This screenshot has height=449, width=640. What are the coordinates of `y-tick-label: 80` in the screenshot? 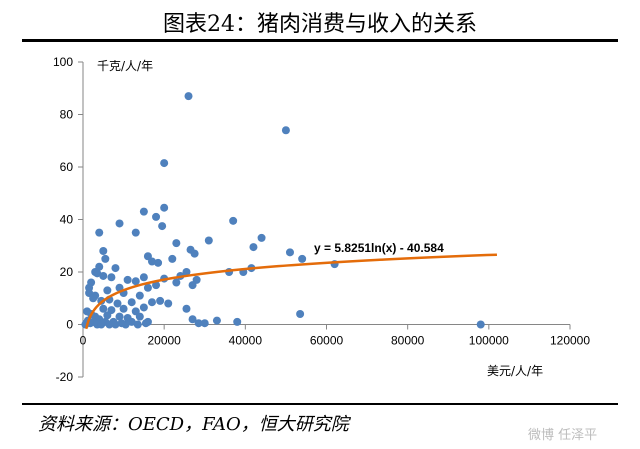 It's located at (67, 115).